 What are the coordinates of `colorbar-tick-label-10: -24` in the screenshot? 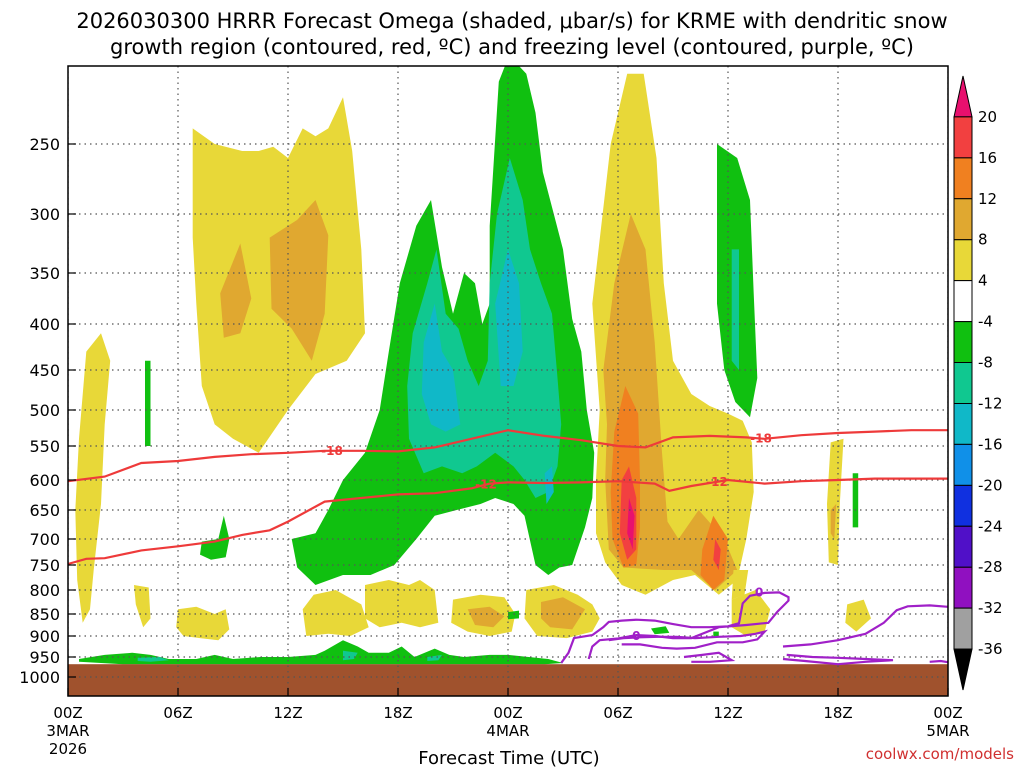 It's located at (990, 526).